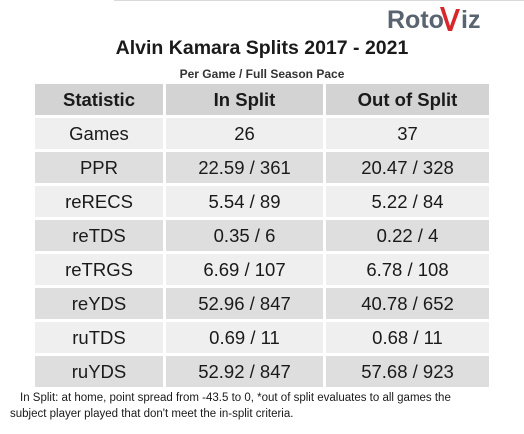  I want to click on logo-text-right: iz, so click(470, 20).